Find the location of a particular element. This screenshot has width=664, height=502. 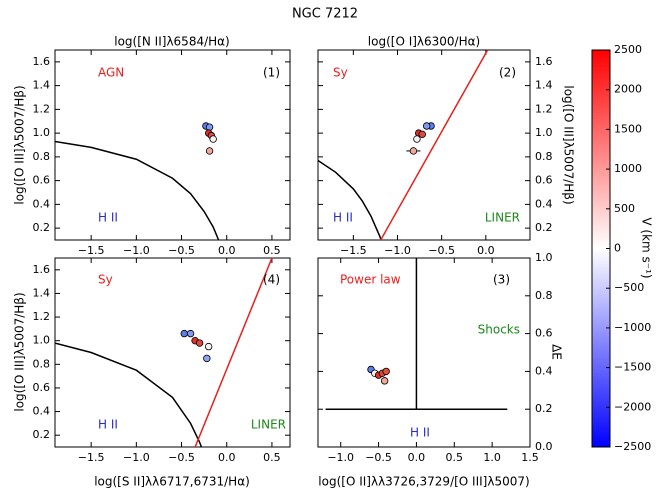

annotation: Shocks is located at coordinates (499, 330).